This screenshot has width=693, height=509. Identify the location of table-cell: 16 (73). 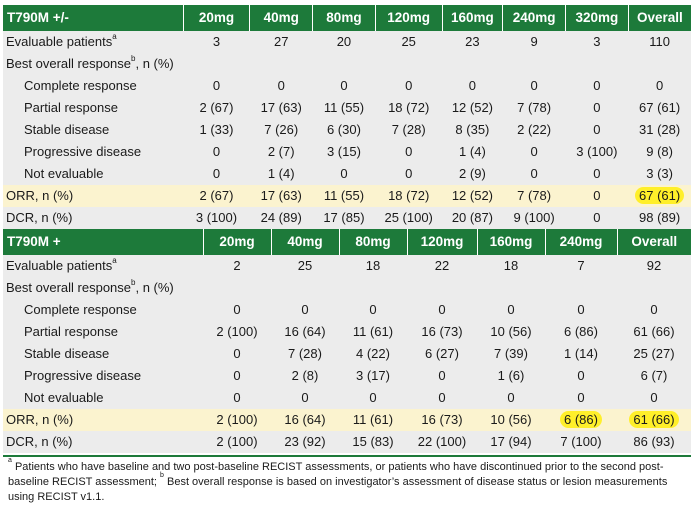
(442, 420).